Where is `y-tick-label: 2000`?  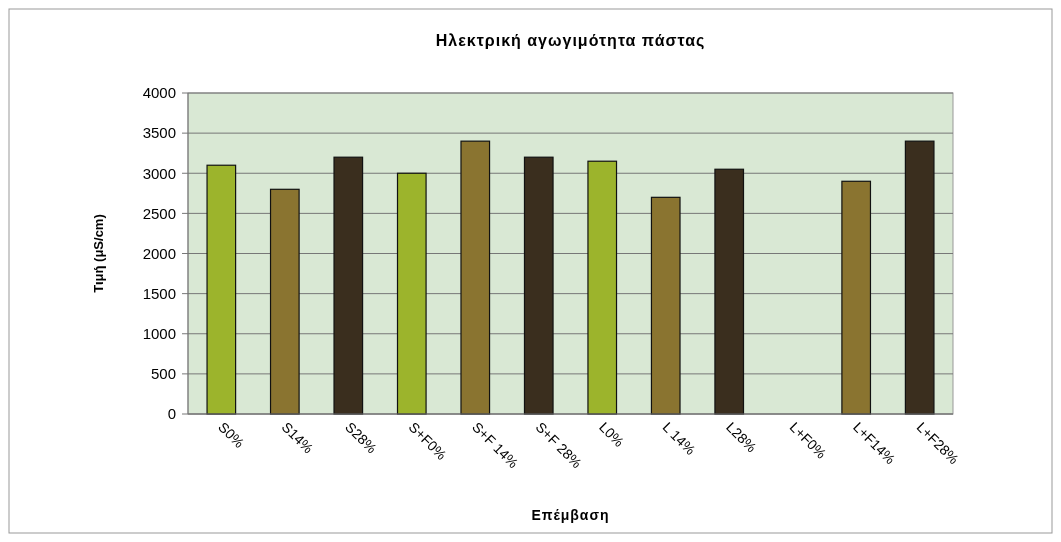
y-tick-label: 2000 is located at coordinates (159, 253).